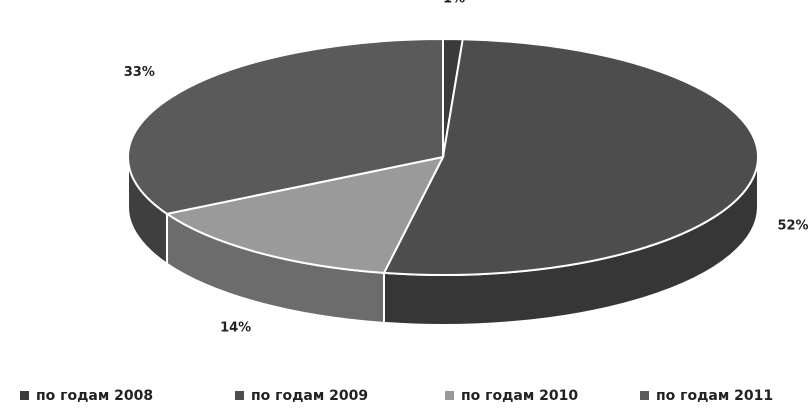 The image size is (810, 414). What do you see at coordinates (792, 225) in the screenshot?
I see `data-label: 52%` at bounding box center [792, 225].